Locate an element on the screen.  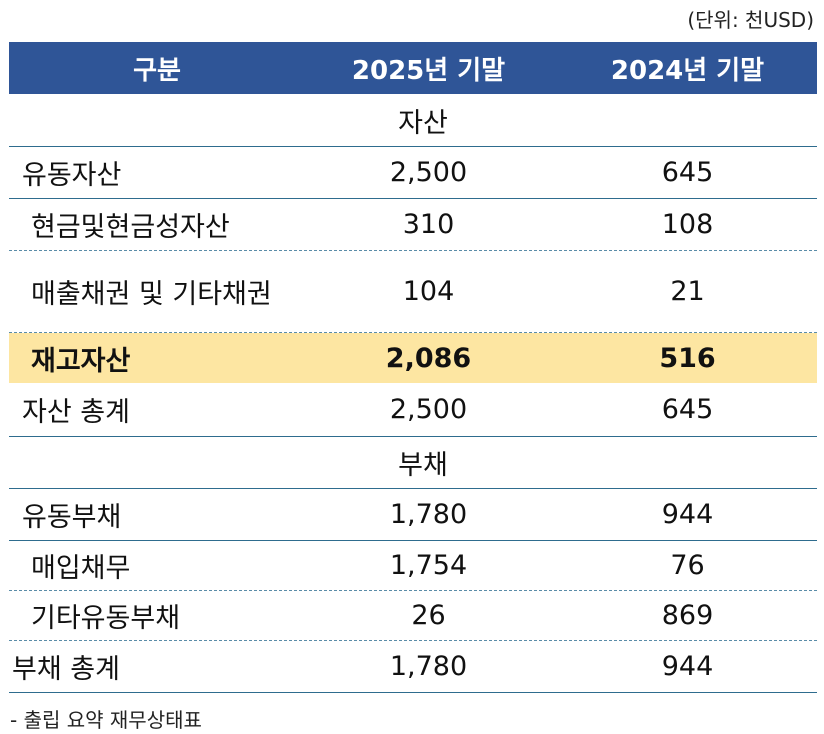
table-row-total: 부채 총계 1,780 944 is located at coordinates (413, 667).